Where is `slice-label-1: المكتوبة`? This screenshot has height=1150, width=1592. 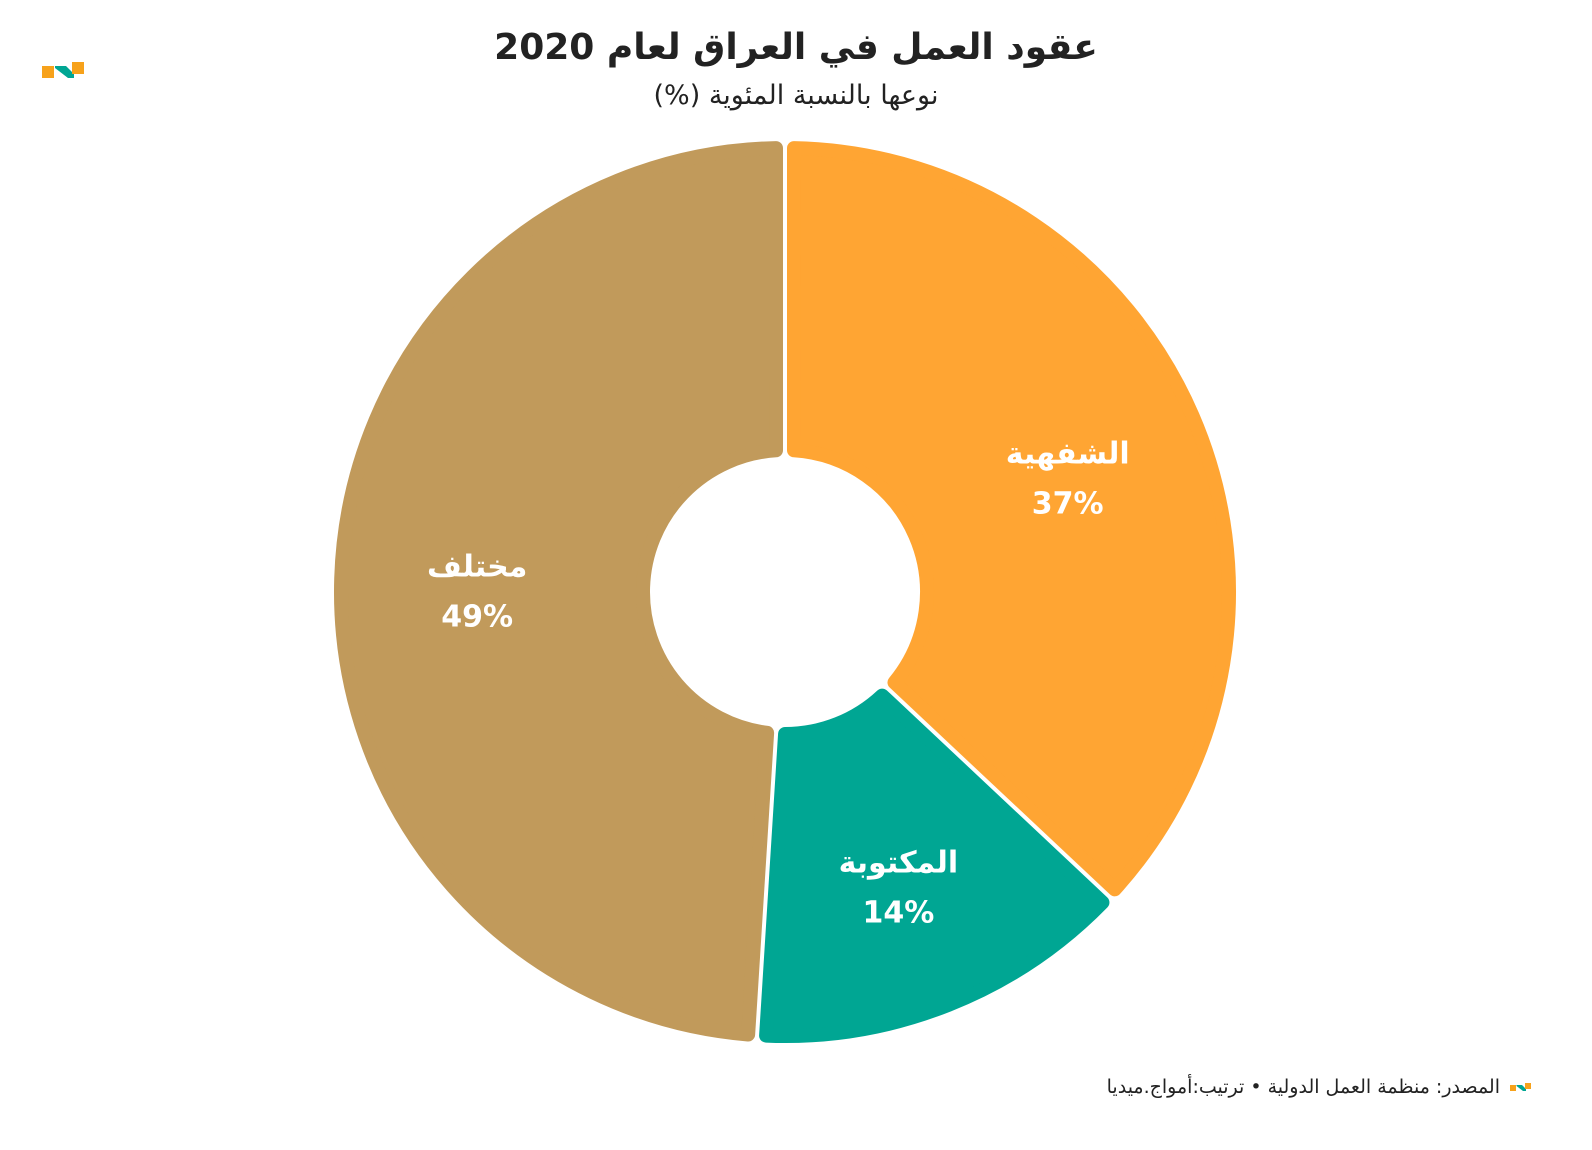
slice-label-1: المكتوبة is located at coordinates (899, 862).